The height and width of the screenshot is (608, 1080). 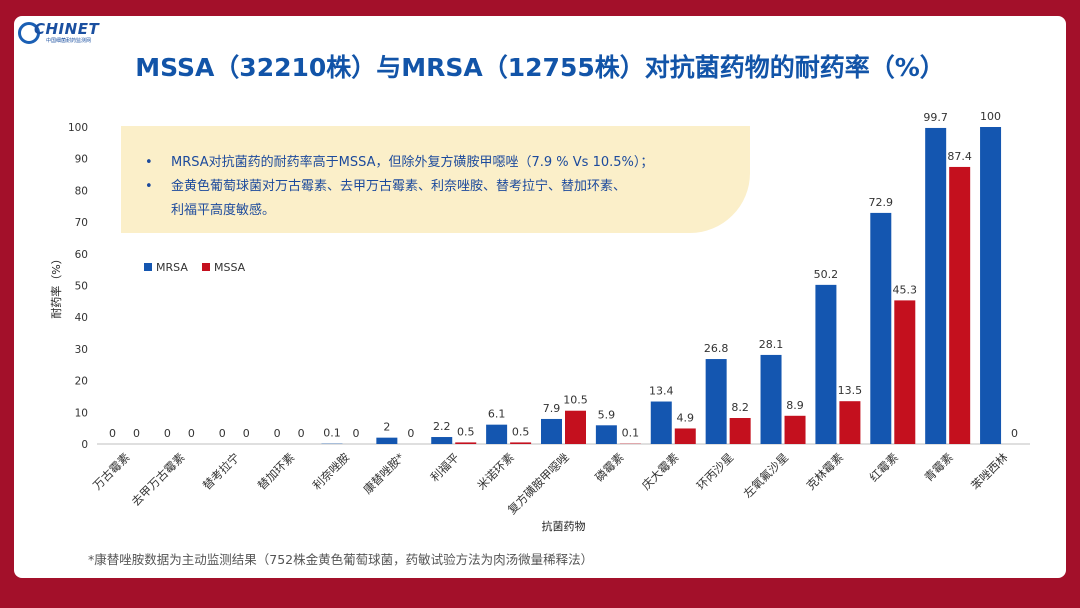 I want to click on data-label-mrsa: 6.1, so click(x=497, y=414).